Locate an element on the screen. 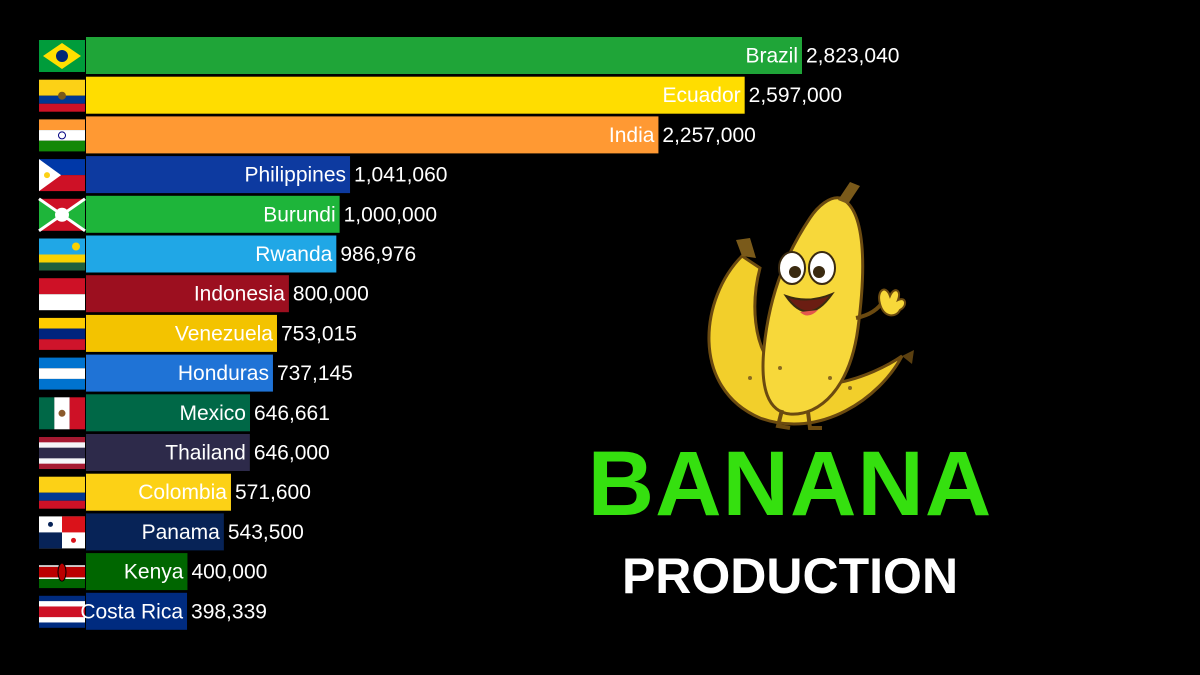  rwanda-flag is located at coordinates (62, 254).